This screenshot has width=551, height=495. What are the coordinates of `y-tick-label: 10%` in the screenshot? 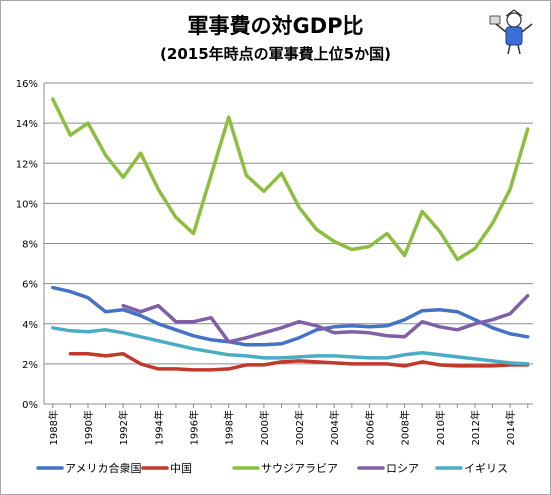 It's located at (27, 204).